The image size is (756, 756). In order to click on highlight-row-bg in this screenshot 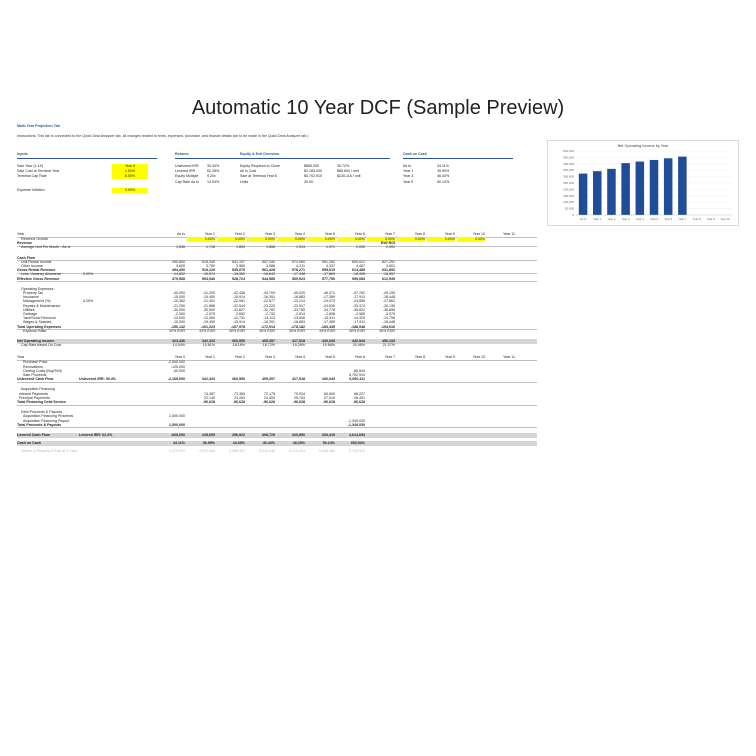, I will do `click(277, 341)`.